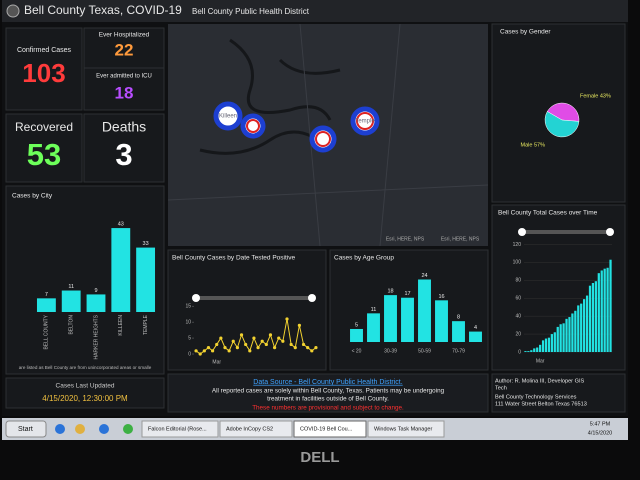 The width and height of the screenshot is (640, 480). What do you see at coordinates (121, 225) in the screenshot?
I see `value-label: 43` at bounding box center [121, 225].